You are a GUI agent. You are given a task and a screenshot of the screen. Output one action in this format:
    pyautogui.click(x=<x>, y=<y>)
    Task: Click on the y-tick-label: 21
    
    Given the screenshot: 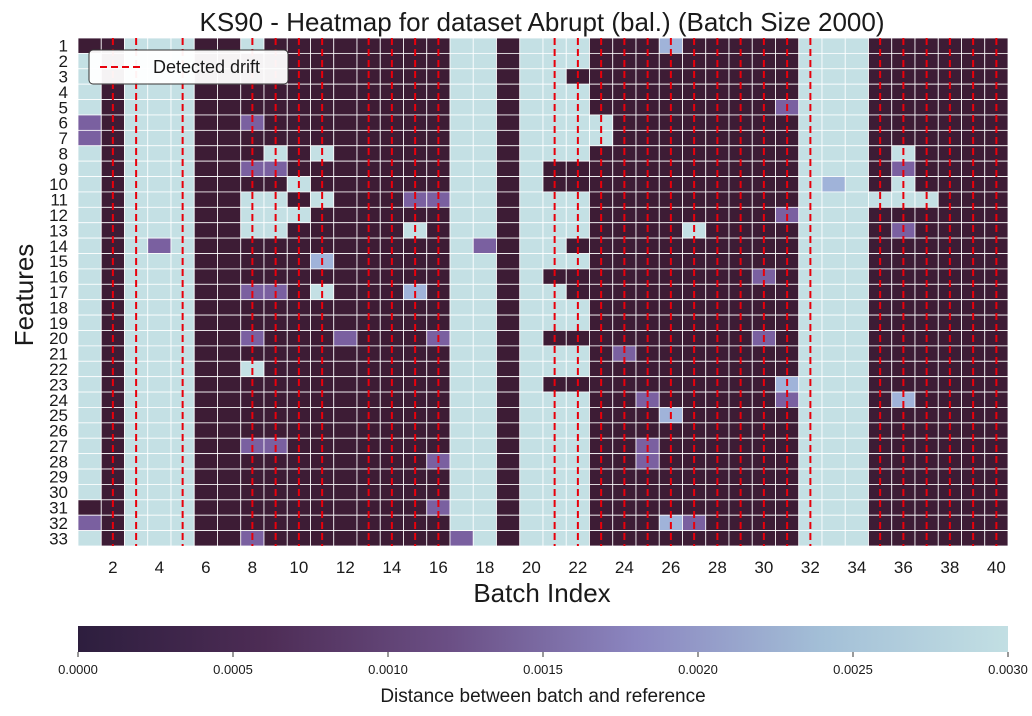 What is the action you would take?
    pyautogui.click(x=58, y=354)
    